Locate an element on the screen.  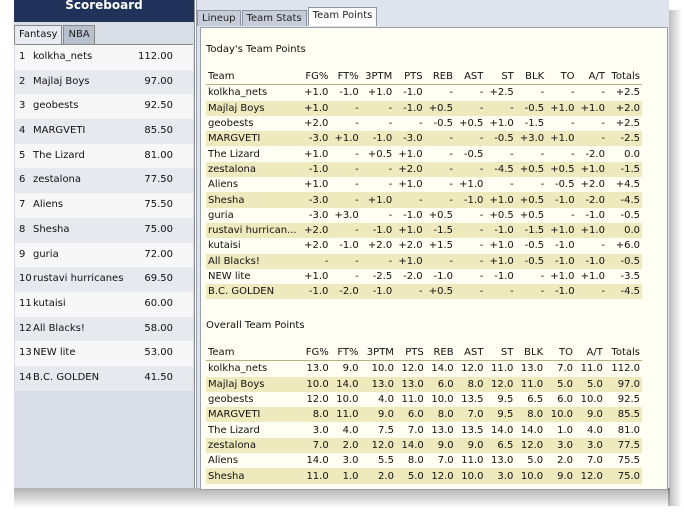
tab-fantasy: Fantasy is located at coordinates (38, 34).